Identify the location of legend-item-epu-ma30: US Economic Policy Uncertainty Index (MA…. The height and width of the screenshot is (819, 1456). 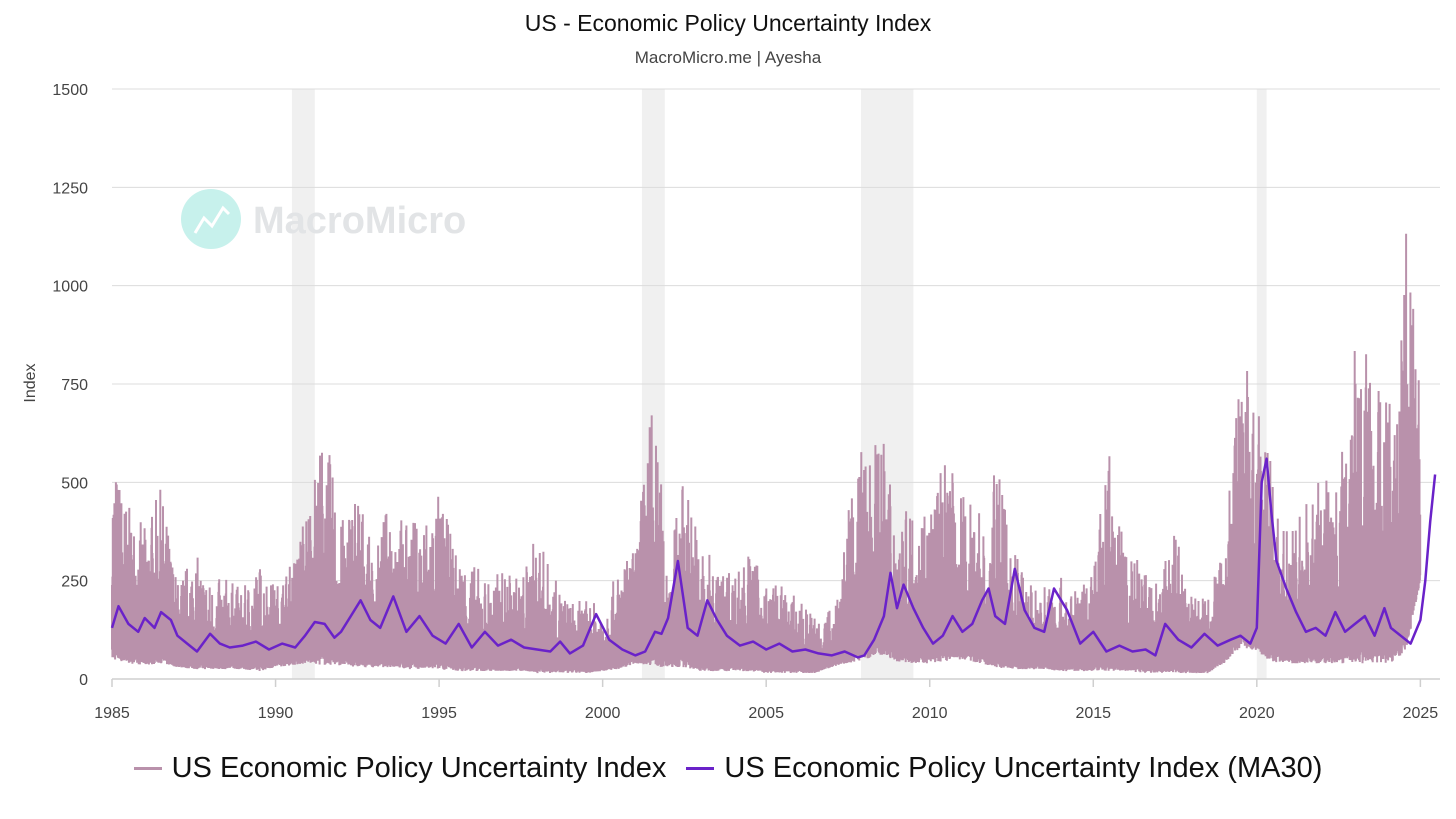
(1004, 768).